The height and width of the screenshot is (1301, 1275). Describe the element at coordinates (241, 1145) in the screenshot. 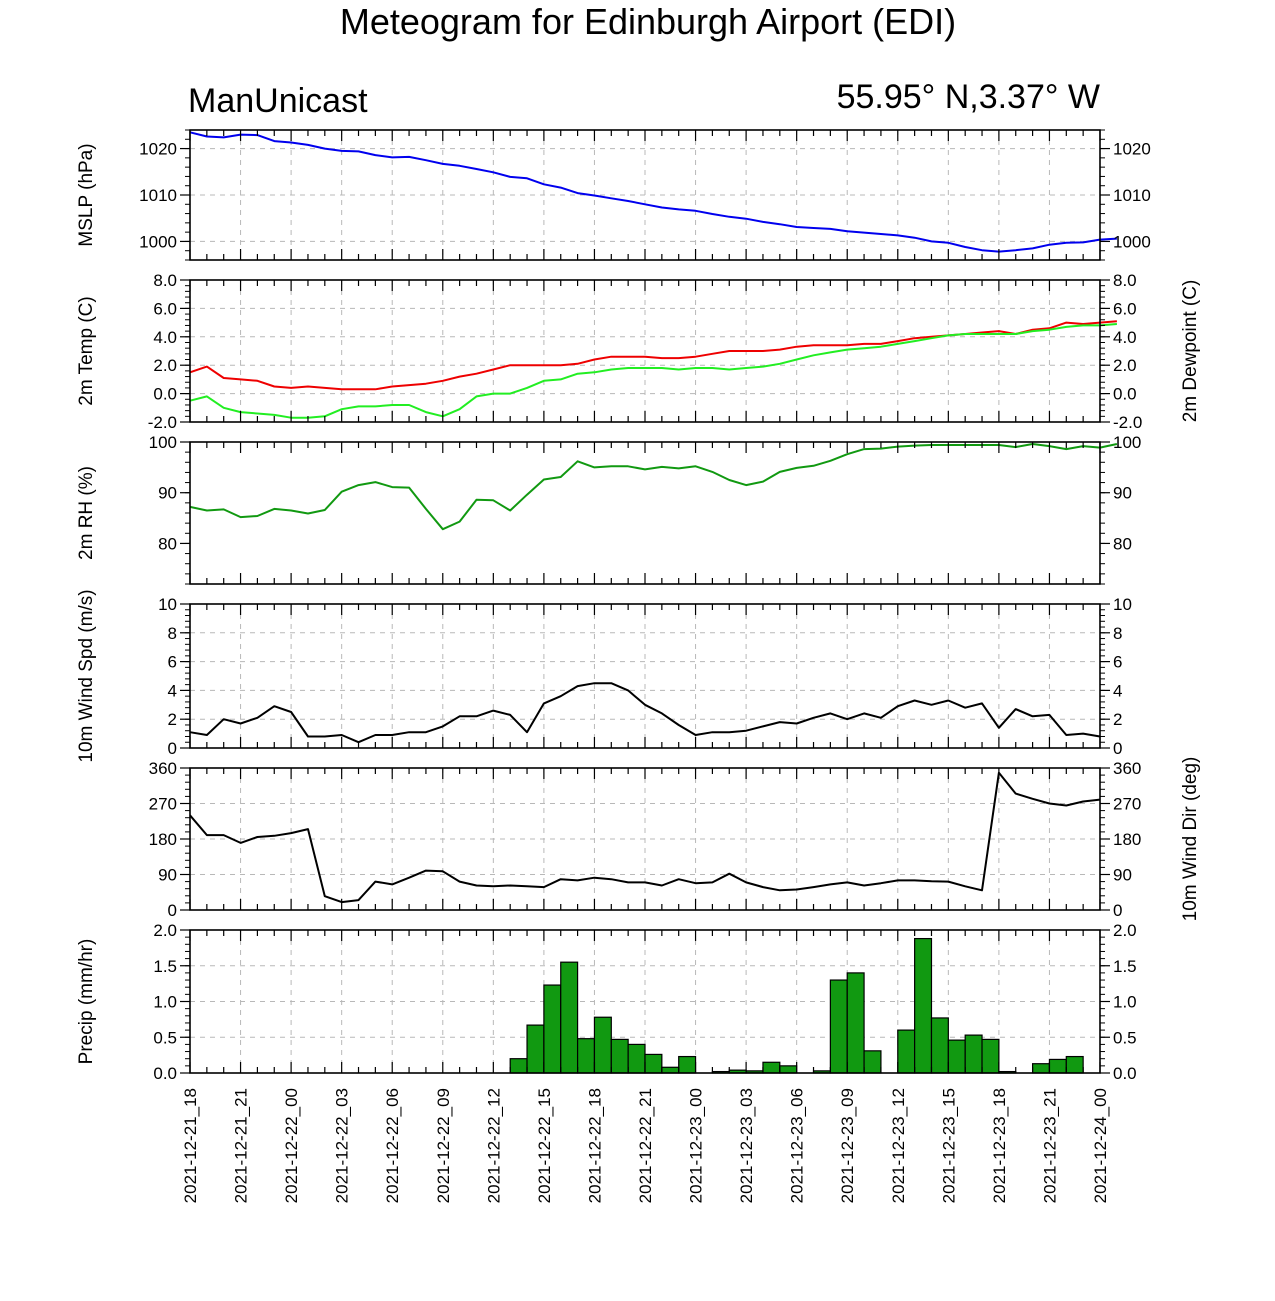

I see `x-tick-label: 2021-12-21_21` at that location.